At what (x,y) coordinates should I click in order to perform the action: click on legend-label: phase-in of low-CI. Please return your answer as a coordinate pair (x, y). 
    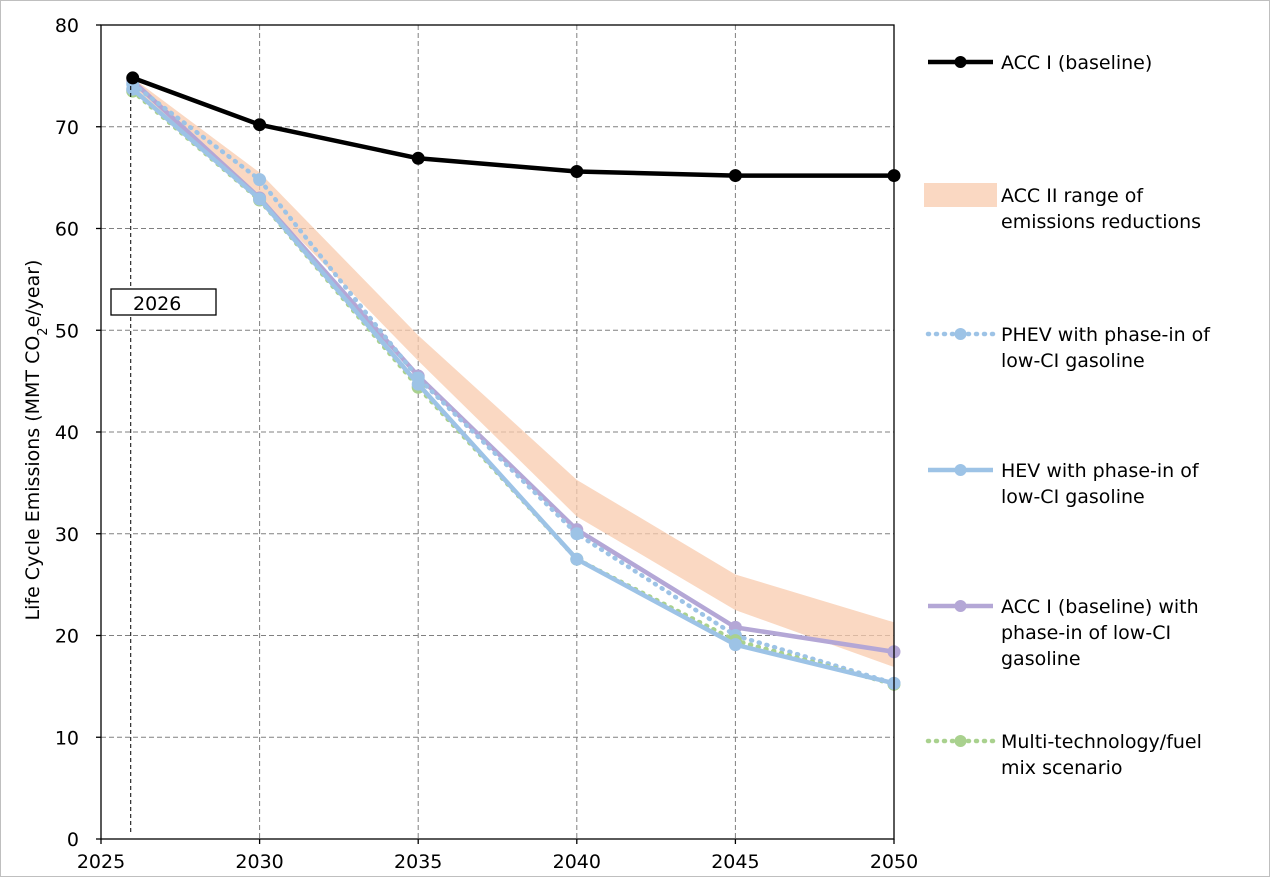
    Looking at the image, I should click on (1086, 633).